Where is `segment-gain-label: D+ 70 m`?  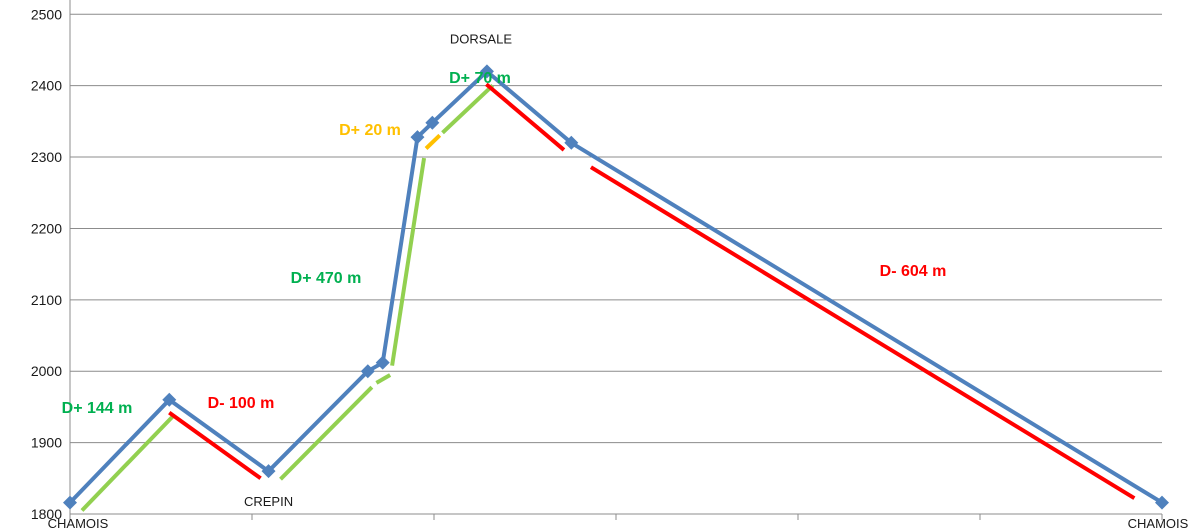 segment-gain-label: D+ 70 m is located at coordinates (480, 78).